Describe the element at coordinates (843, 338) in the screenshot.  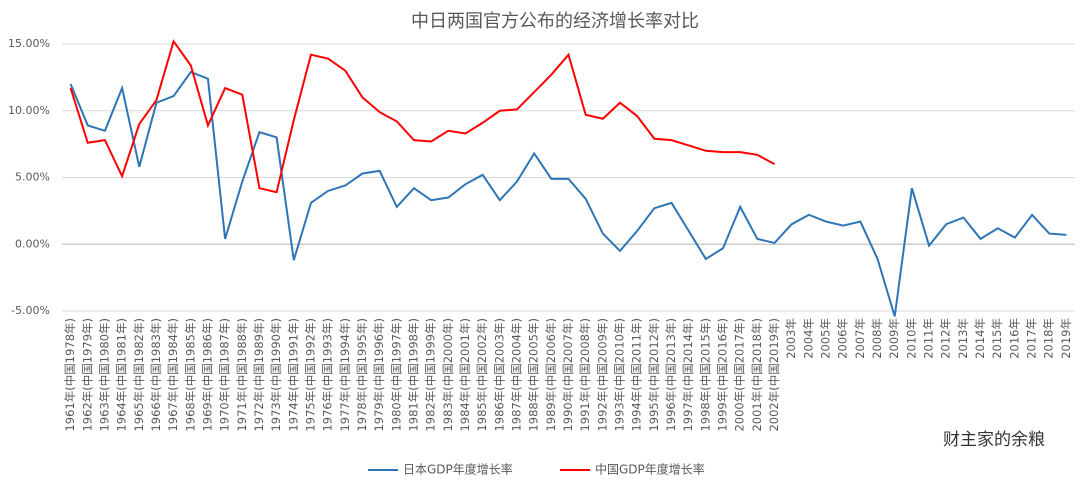
I see `x-tick-label: 2006年` at that location.